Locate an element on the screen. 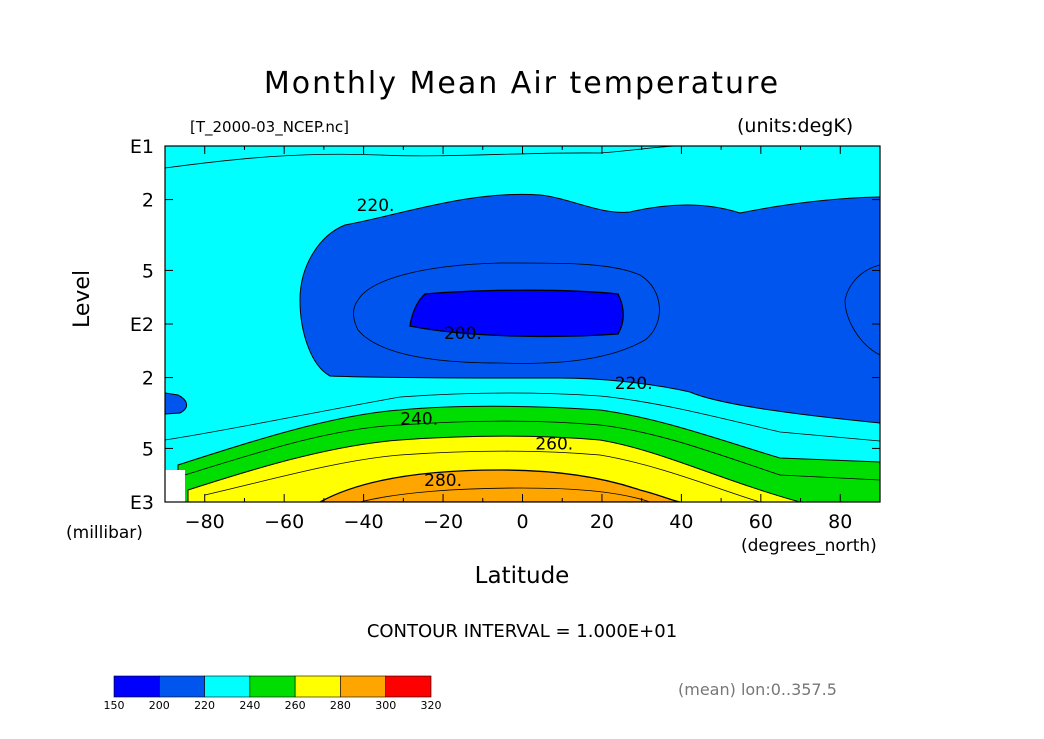 This screenshot has height=739, width=1044. colorbar-label: 220 is located at coordinates (204, 705).